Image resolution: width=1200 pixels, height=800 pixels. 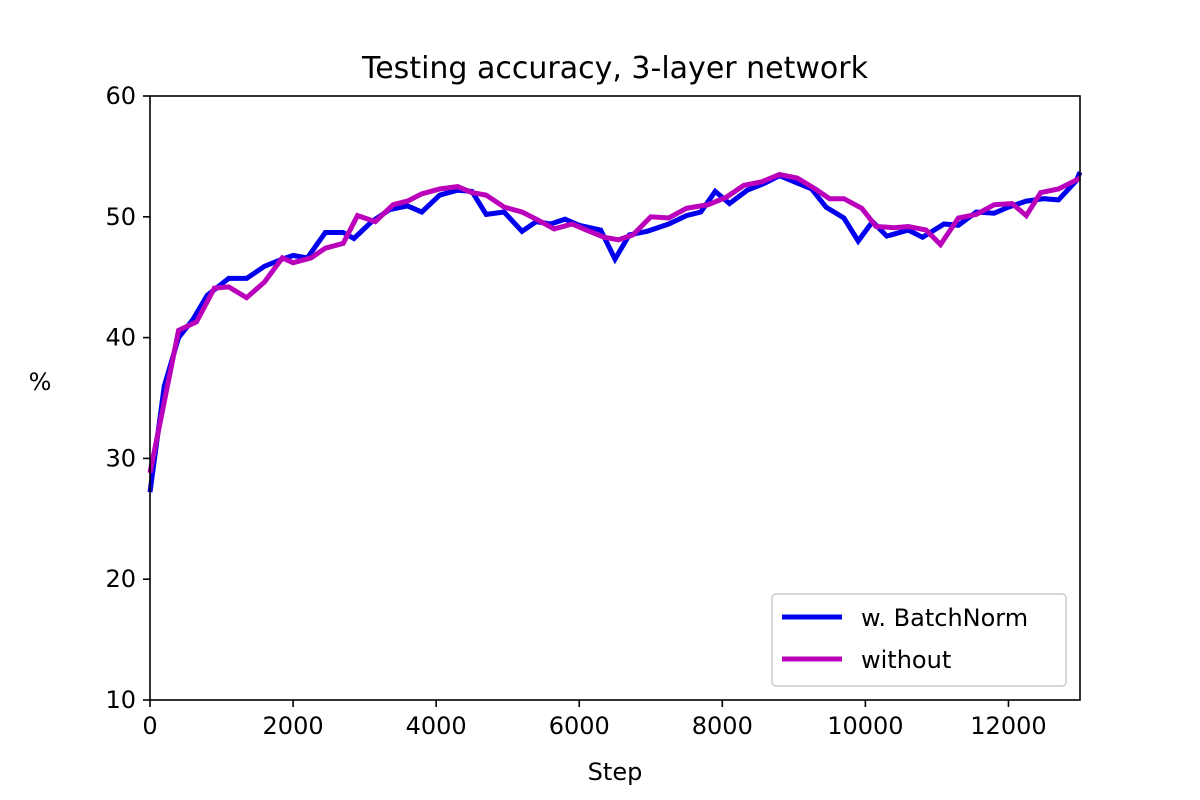 What do you see at coordinates (1008, 726) in the screenshot?
I see `x-tick-label: 12000` at bounding box center [1008, 726].